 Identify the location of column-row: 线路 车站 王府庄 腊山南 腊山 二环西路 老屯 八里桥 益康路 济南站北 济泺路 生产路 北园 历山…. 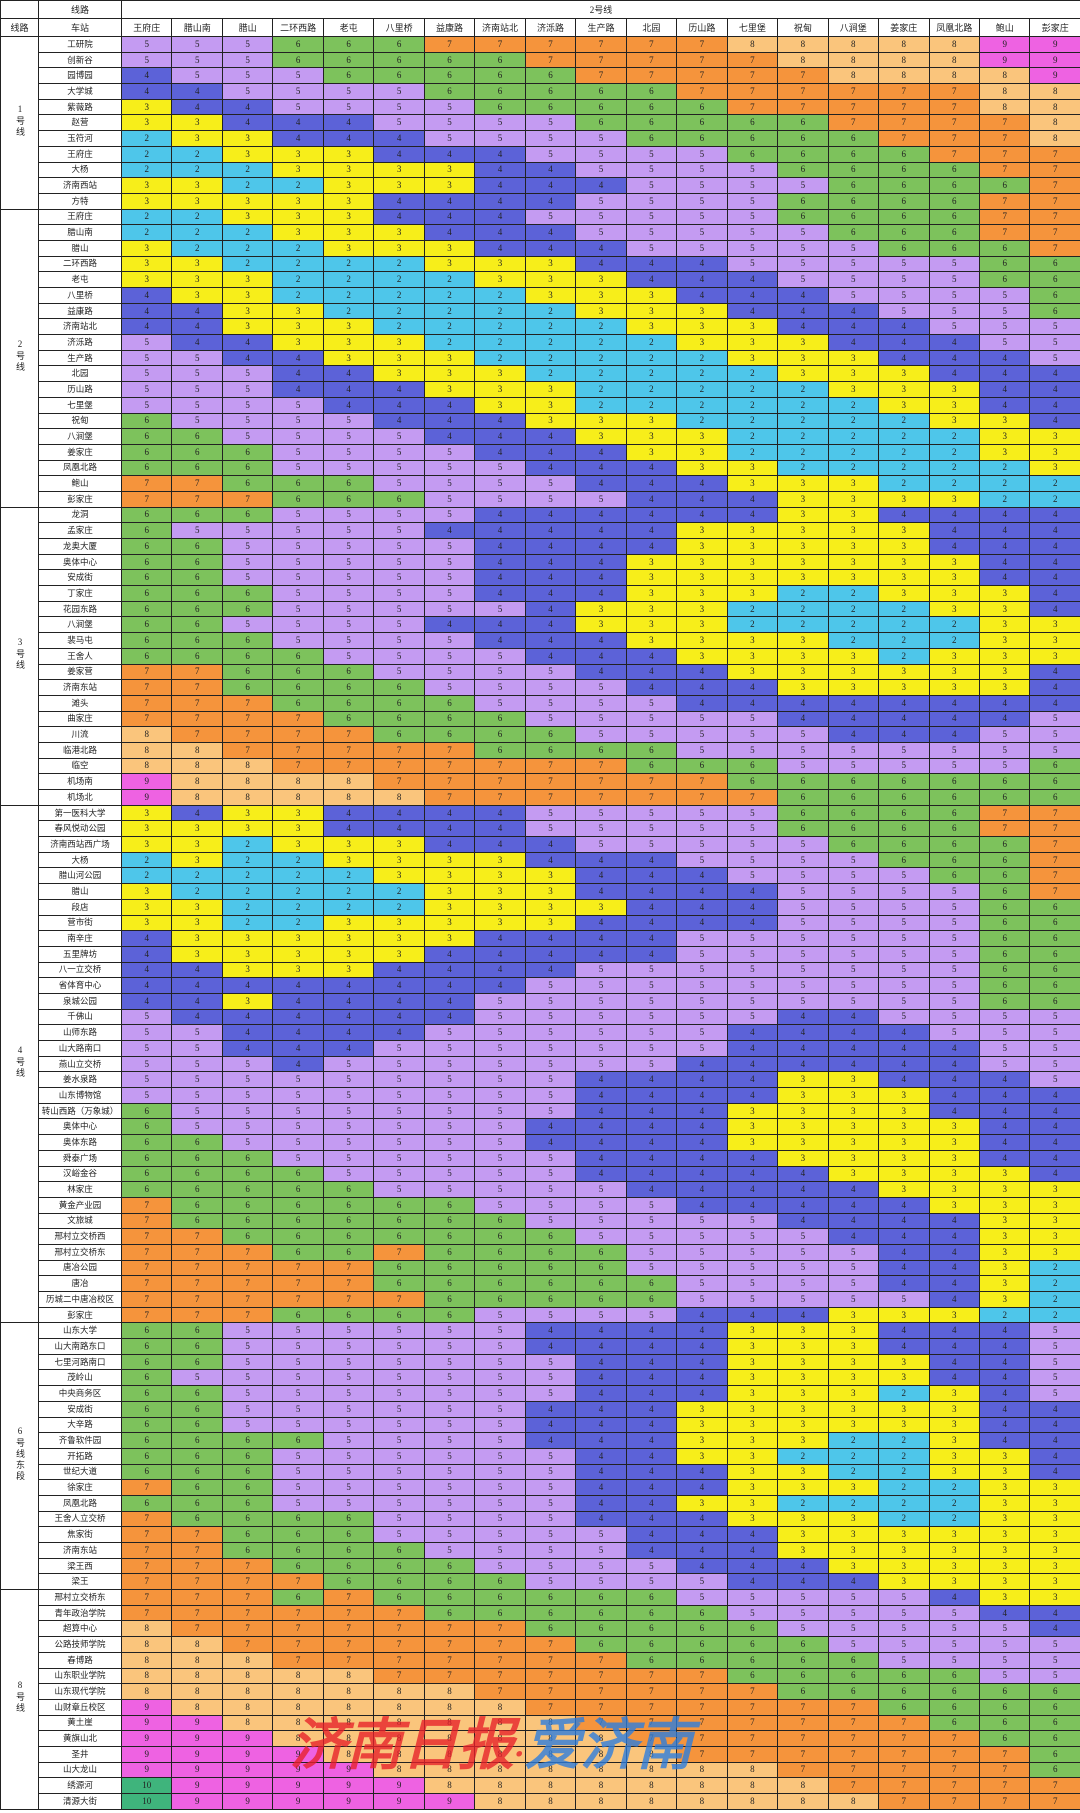
(540, 27).